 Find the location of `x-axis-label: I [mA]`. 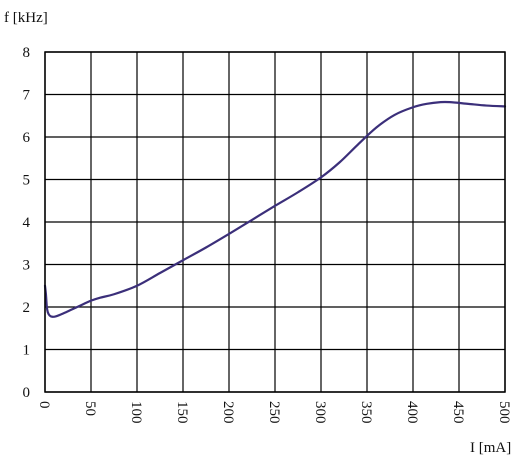

x-axis-label: I [mA] is located at coordinates (490, 448).